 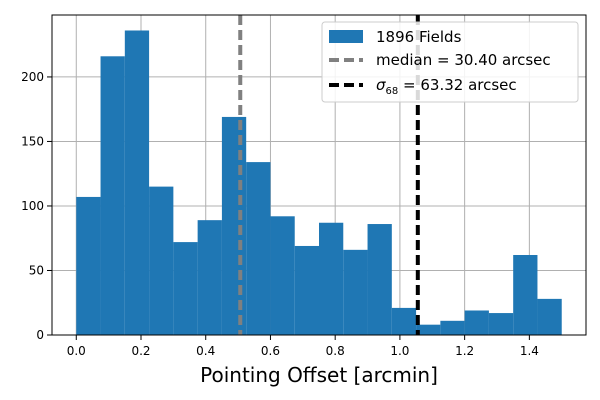 What do you see at coordinates (140, 351) in the screenshot?
I see `x-tick-label-1: 0.2` at bounding box center [140, 351].